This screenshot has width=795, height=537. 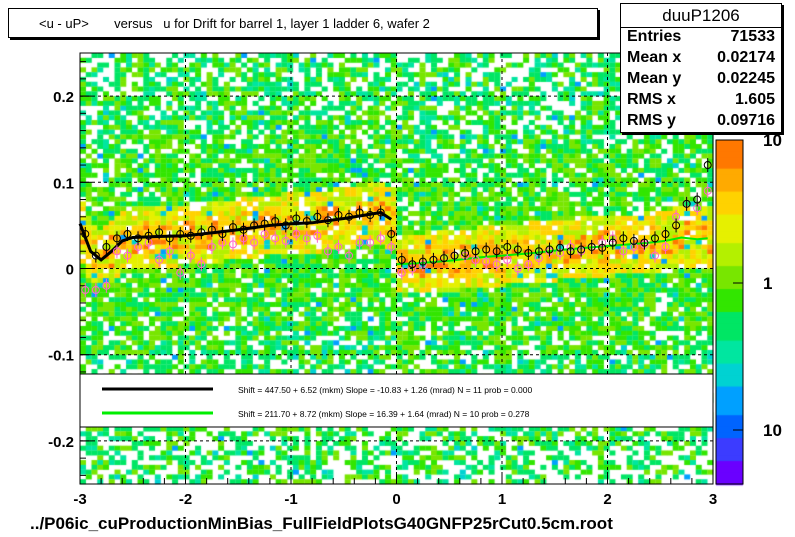 I want to click on y-tick-label: -0.1, so click(x=61, y=356).